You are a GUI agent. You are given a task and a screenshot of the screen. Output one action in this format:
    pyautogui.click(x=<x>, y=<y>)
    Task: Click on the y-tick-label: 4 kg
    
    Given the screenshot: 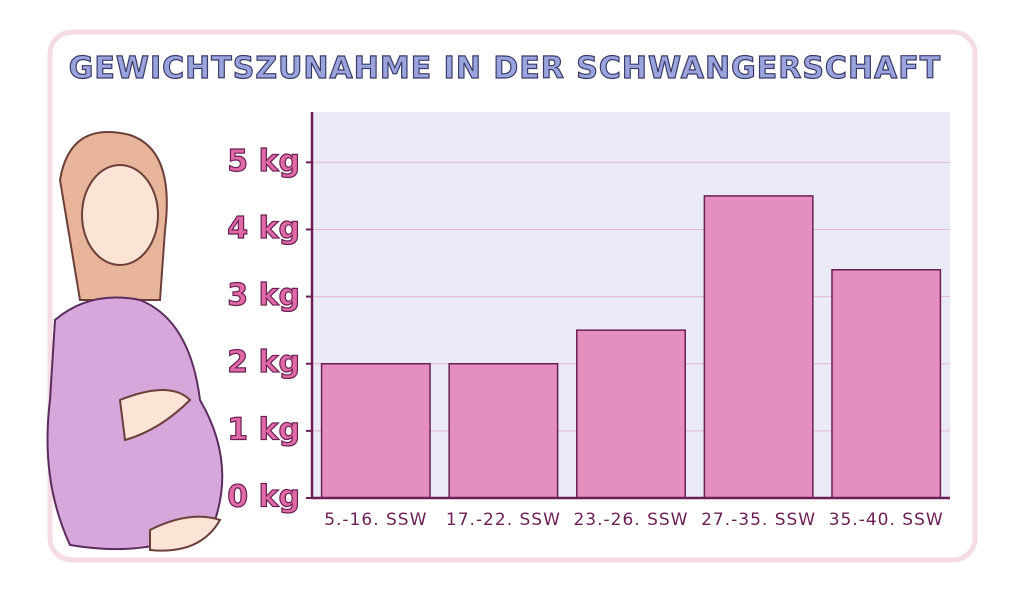 What is the action you would take?
    pyautogui.click(x=263, y=228)
    